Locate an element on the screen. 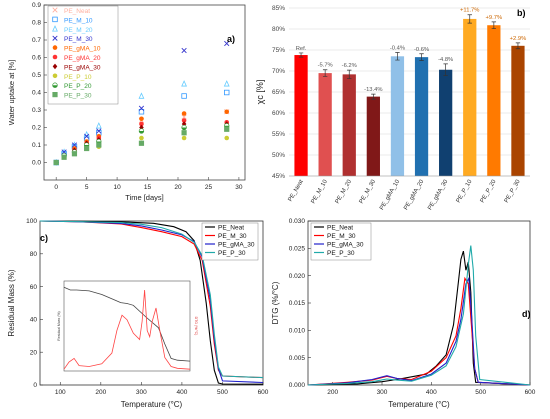  x-tick-label: 15 is located at coordinates (148, 187).